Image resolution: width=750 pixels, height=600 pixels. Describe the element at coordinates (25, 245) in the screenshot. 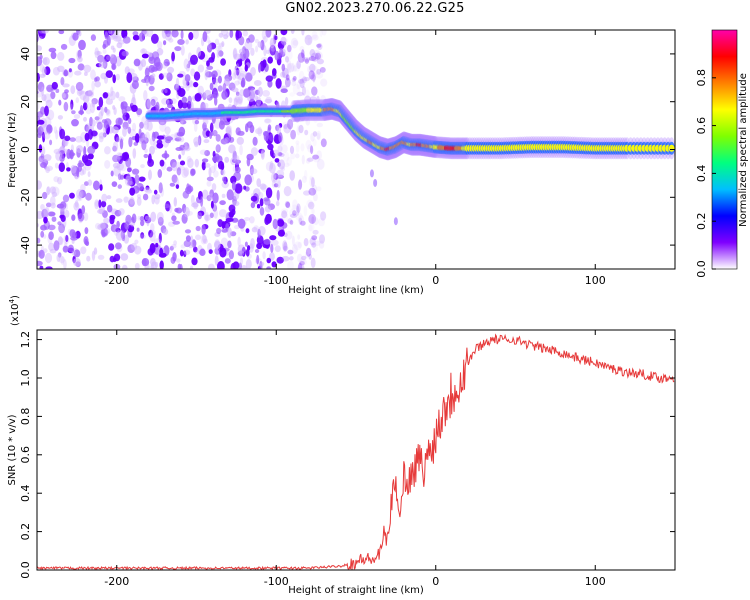

I see `spectrogram-y-tick-label: -40` at that location.